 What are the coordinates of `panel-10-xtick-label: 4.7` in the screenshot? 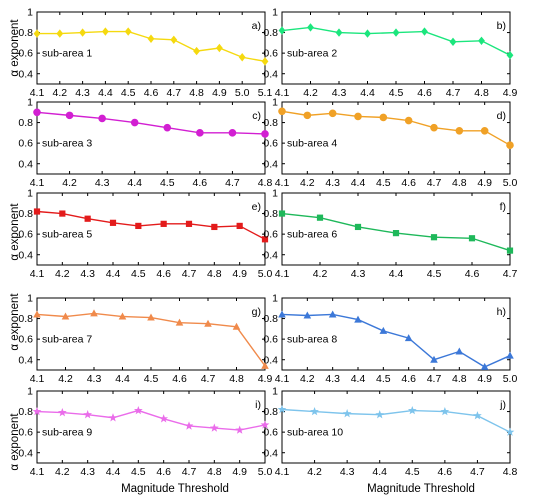 It's located at (477, 472).